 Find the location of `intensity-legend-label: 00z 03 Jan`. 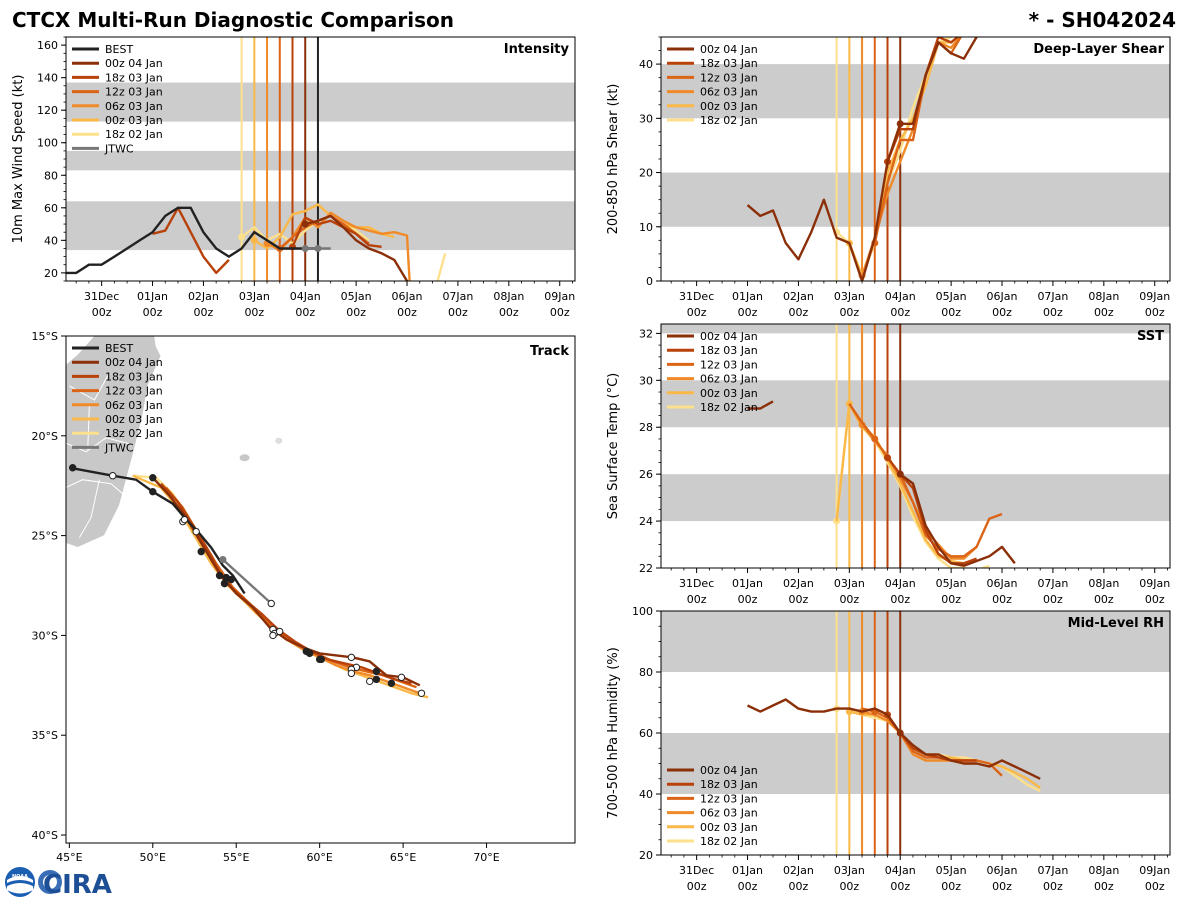

intensity-legend-label: 00z 03 Jan is located at coordinates (134, 120).